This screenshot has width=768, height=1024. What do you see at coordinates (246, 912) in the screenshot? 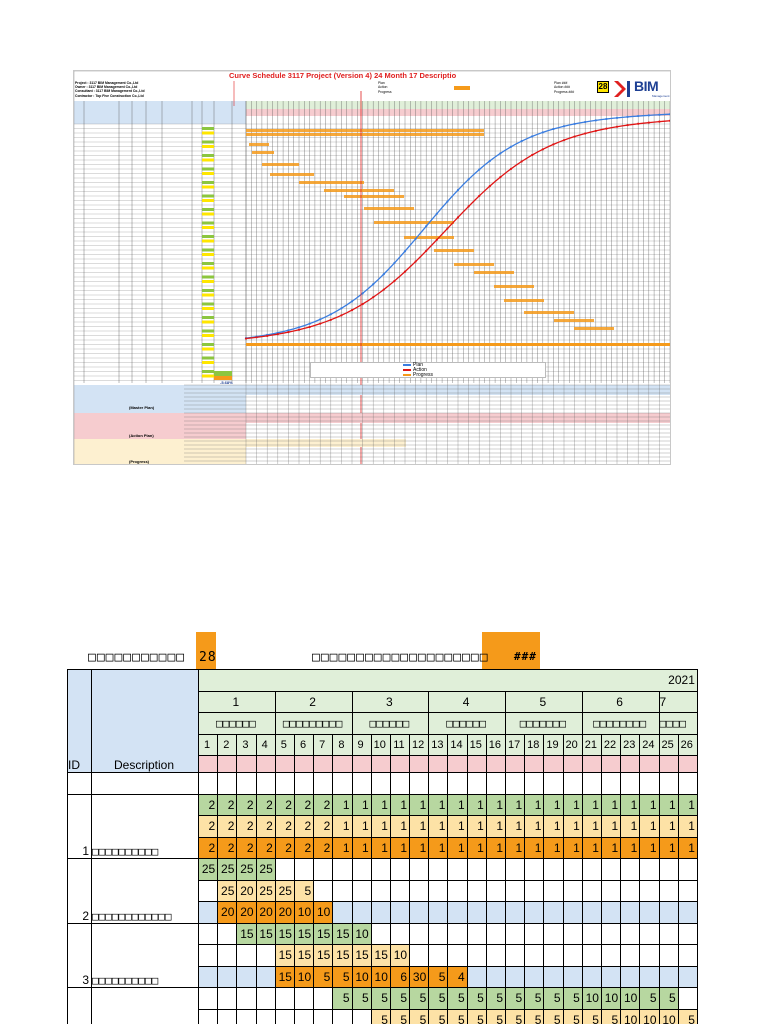
I see `schedule-cell: 20` at bounding box center [246, 912].